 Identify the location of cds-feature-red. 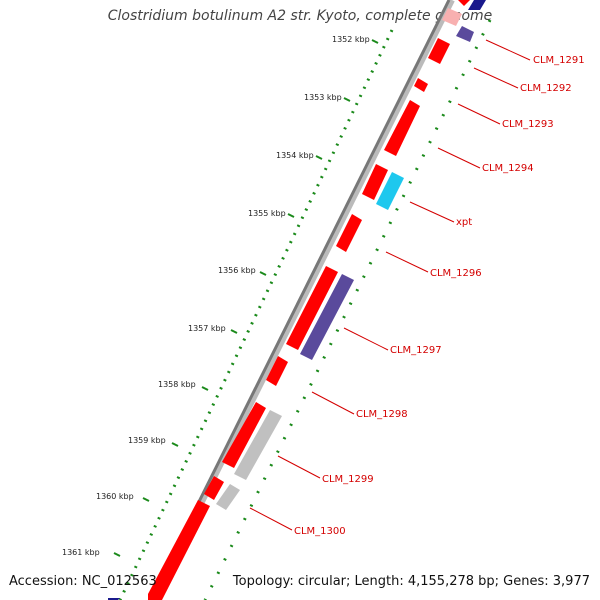
(464, 3).